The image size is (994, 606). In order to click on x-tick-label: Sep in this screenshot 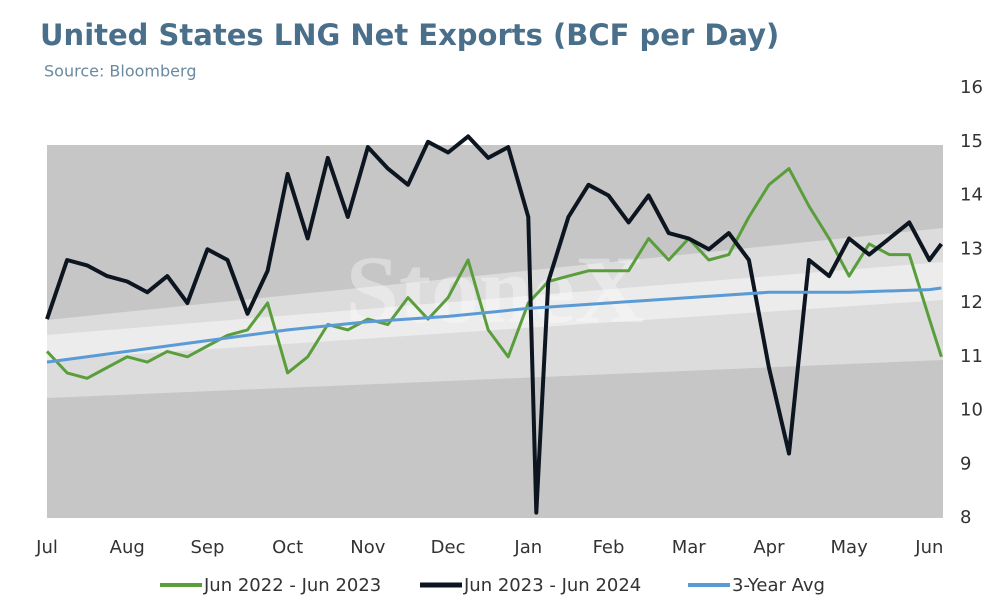, I will do `click(207, 547)`.